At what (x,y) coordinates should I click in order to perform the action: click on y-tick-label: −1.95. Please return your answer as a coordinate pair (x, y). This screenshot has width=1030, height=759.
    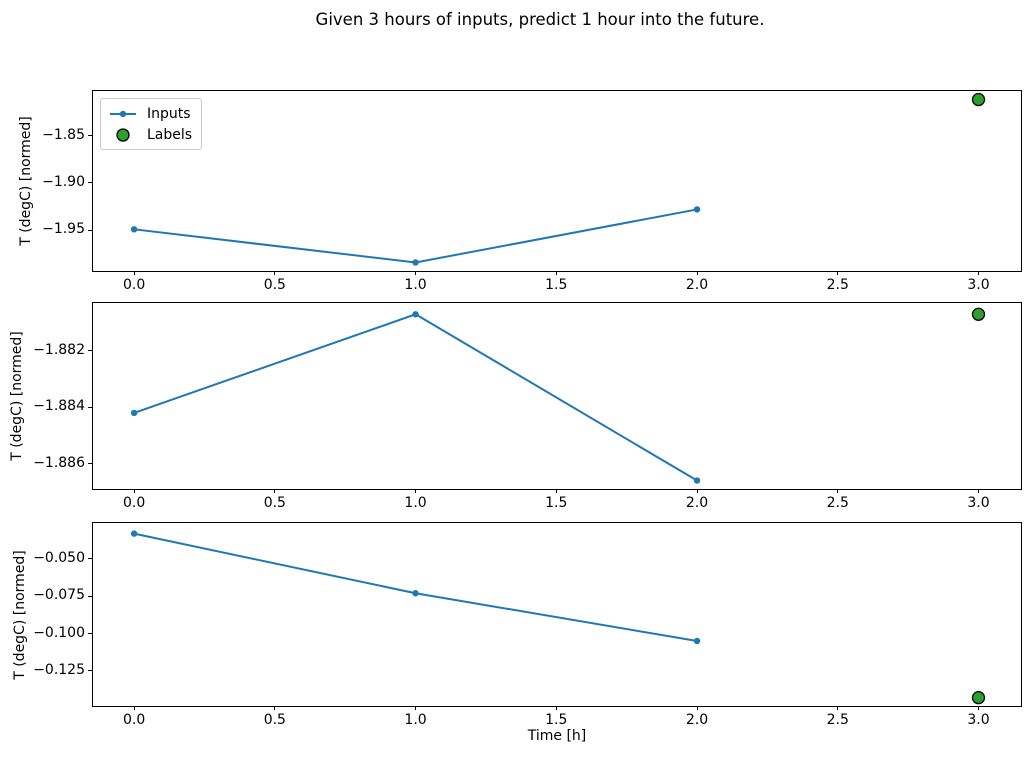
    Looking at the image, I should click on (63, 229).